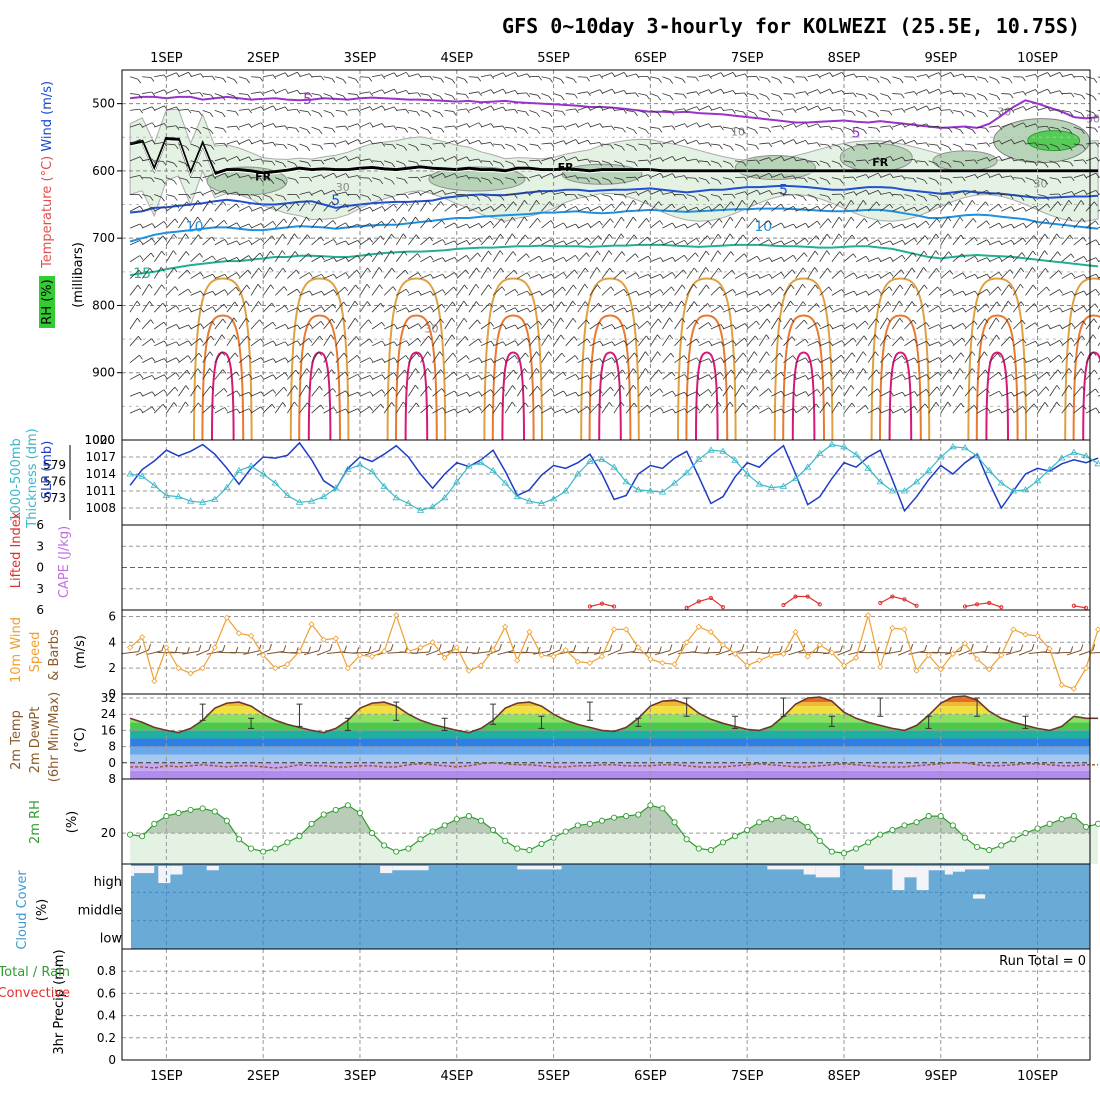 This screenshot has height=1100, width=1100. I want to click on y-tick-label: 1017, so click(100, 457).